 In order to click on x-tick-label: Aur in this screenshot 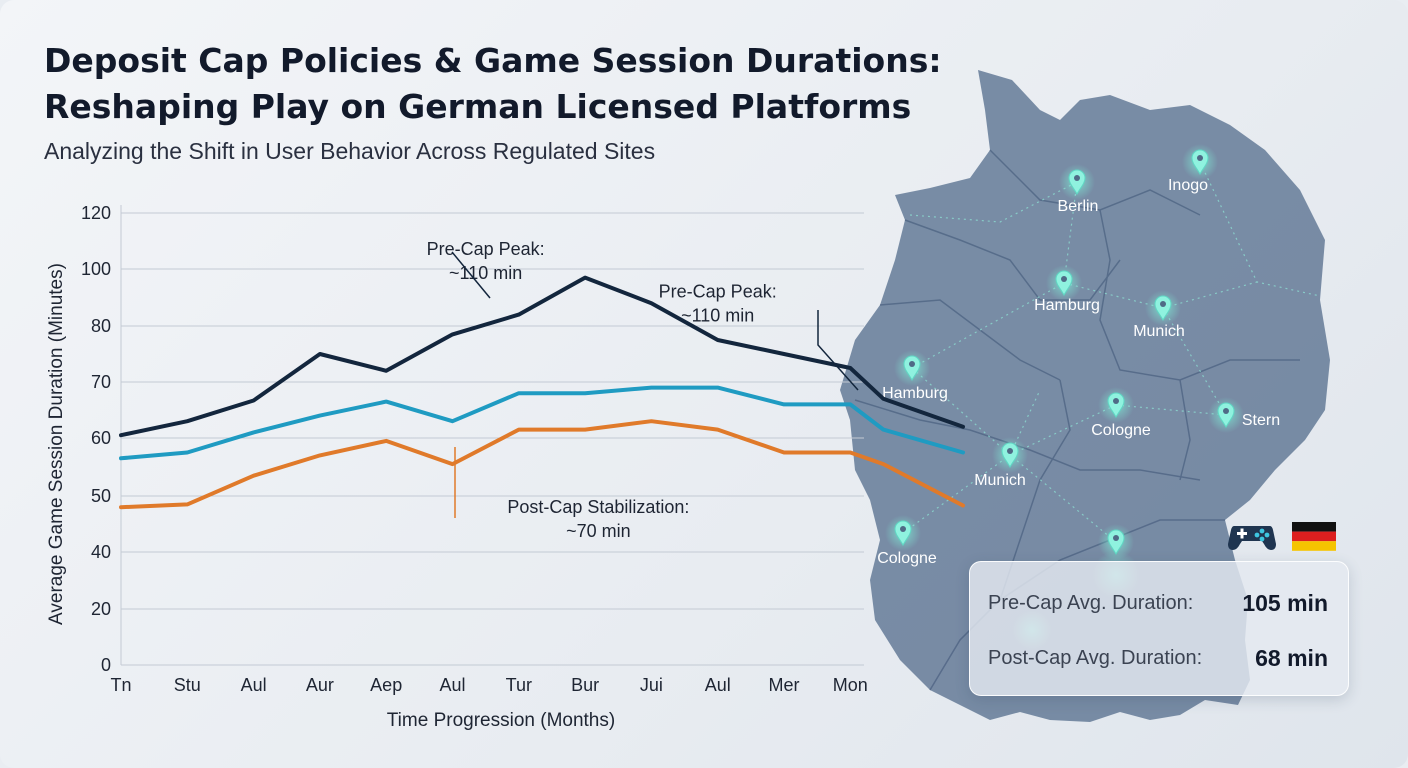, I will do `click(320, 685)`.